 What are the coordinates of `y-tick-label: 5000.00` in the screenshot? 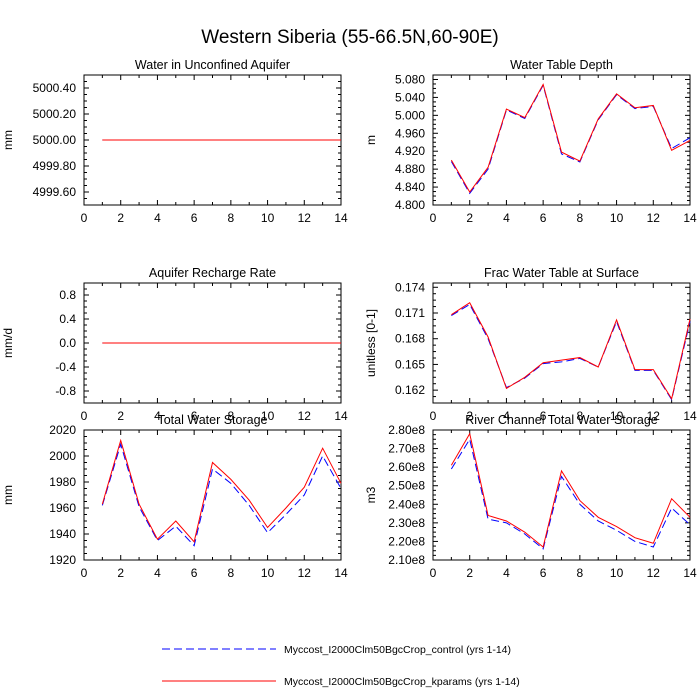 It's located at (55, 140).